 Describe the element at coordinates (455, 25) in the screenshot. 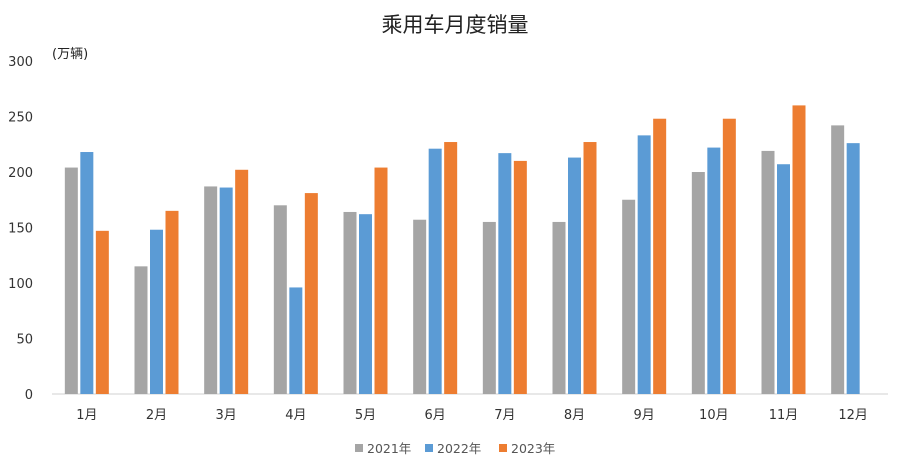

I see `chart-title: 乘用车月度销量` at that location.